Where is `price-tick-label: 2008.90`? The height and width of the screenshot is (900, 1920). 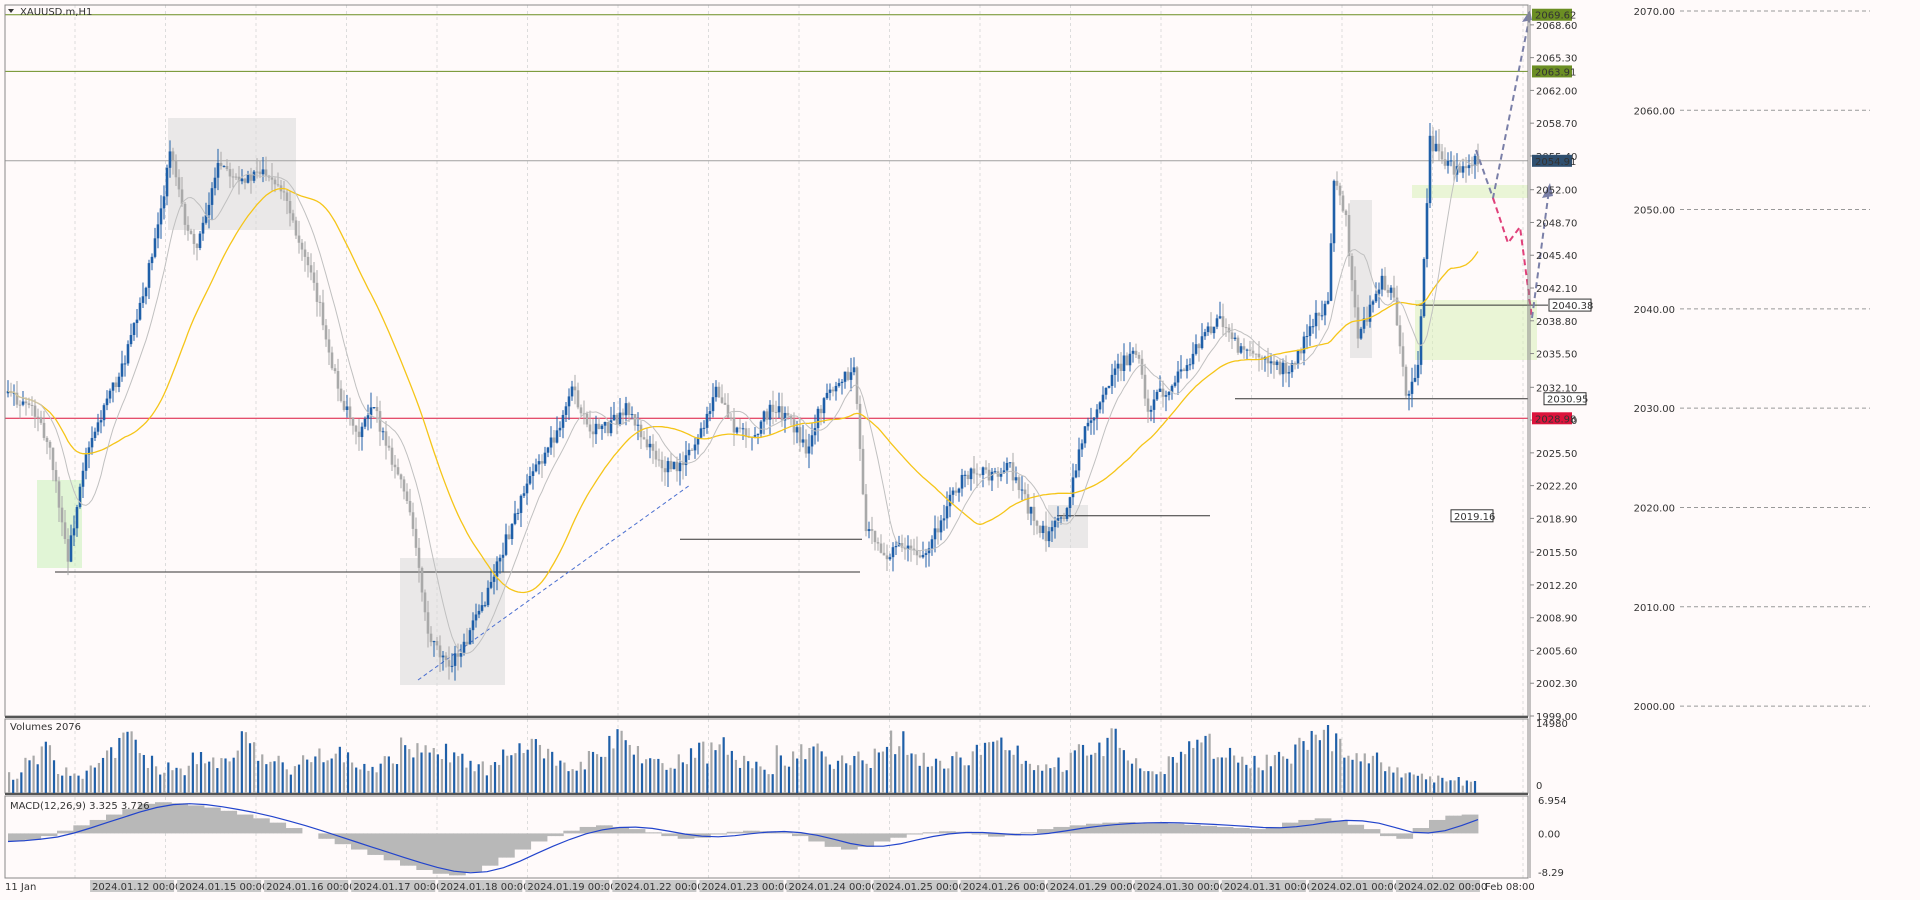 price-tick-label: 2008.90 is located at coordinates (1556, 619).